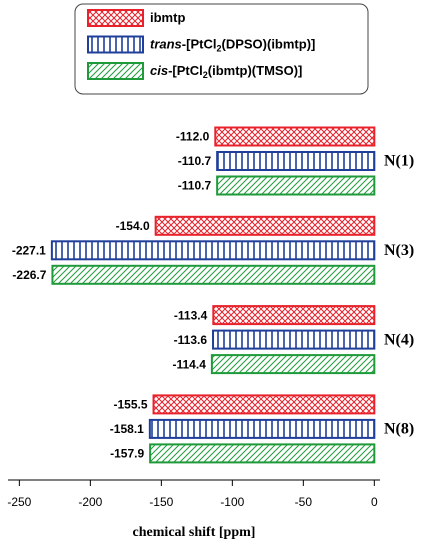 Image resolution: width=428 pixels, height=550 pixels. I want to click on category-label: N(3), so click(399, 250).